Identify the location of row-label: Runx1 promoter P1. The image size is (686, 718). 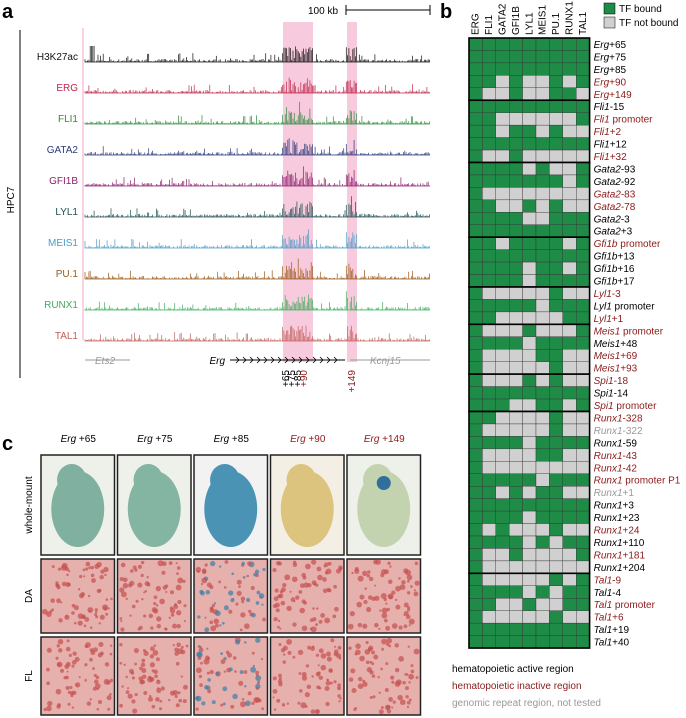
(637, 481).